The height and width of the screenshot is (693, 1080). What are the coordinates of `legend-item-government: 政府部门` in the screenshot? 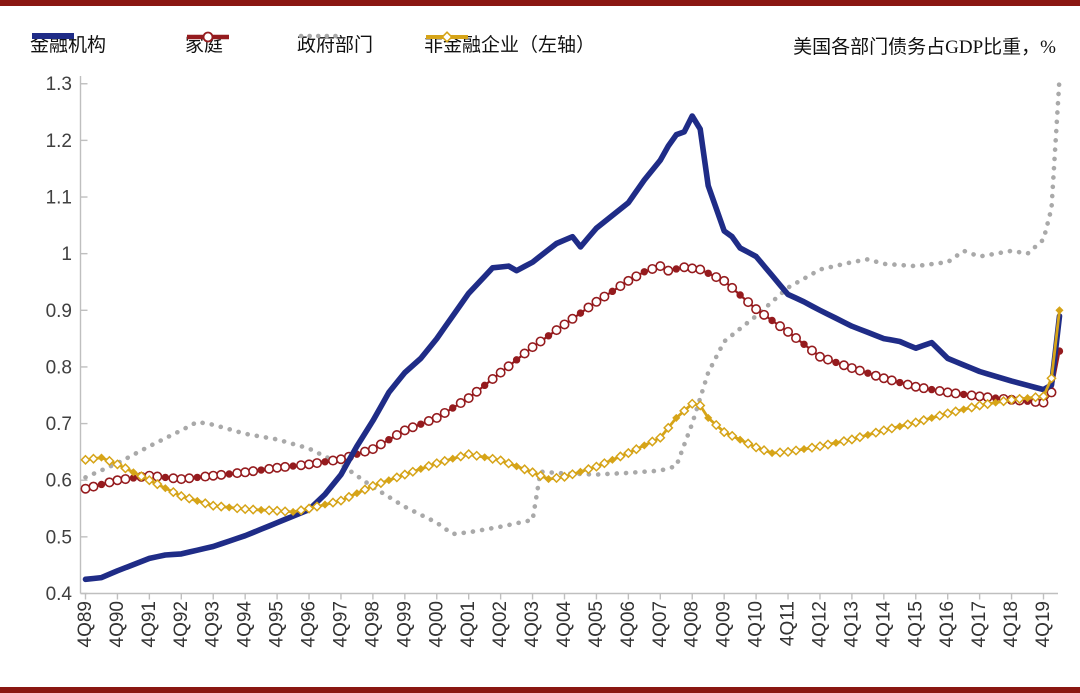 It's located at (335, 43).